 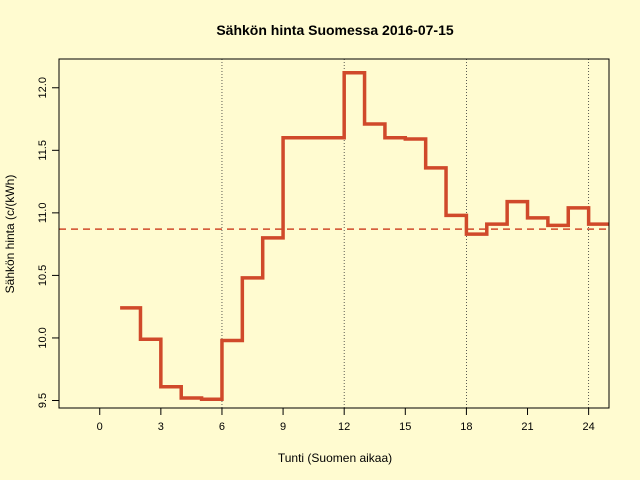 I want to click on x-tick-label: 0, so click(x=100, y=427).